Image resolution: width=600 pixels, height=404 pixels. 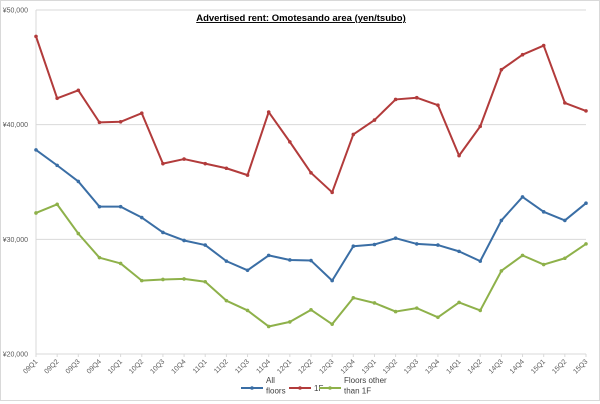 What do you see at coordinates (318, 388) in the screenshot?
I see `legend-label: 1F` at bounding box center [318, 388].